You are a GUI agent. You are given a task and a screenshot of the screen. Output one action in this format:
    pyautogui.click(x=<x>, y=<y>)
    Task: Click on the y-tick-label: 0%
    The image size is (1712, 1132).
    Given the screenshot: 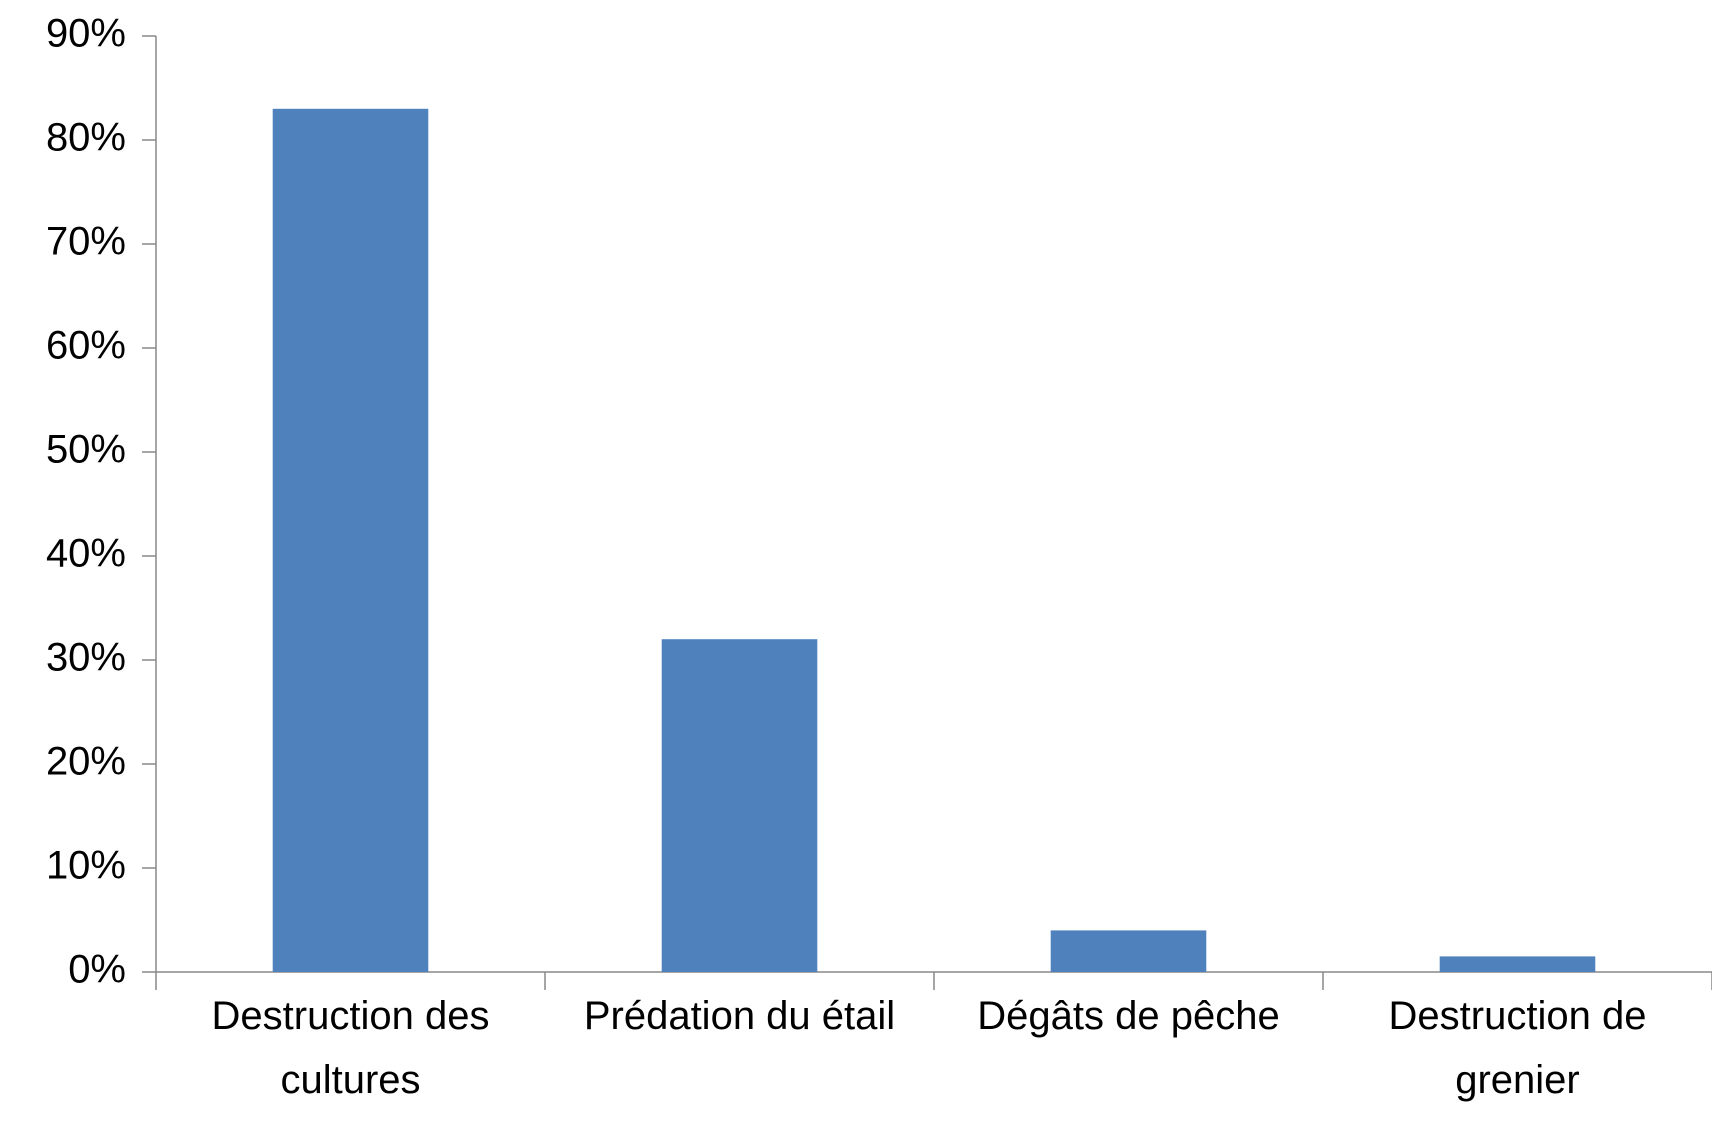 What is the action you would take?
    pyautogui.click(x=97, y=970)
    